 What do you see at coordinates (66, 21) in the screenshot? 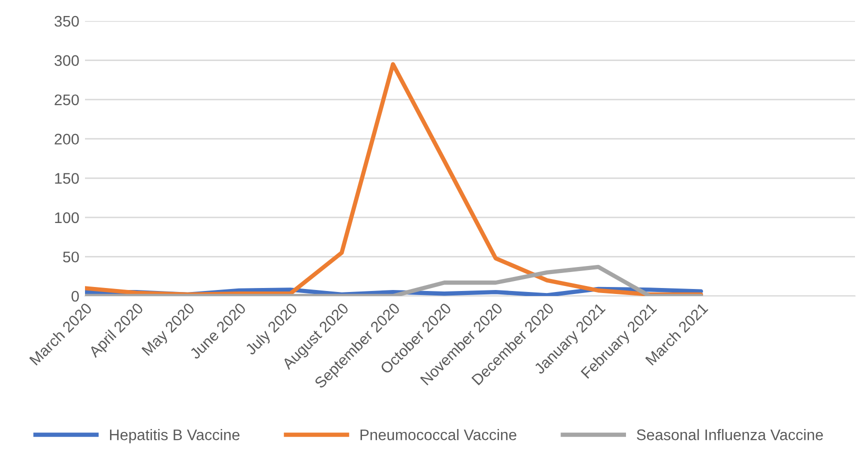
I see `y-tick-label: 350` at bounding box center [66, 21].